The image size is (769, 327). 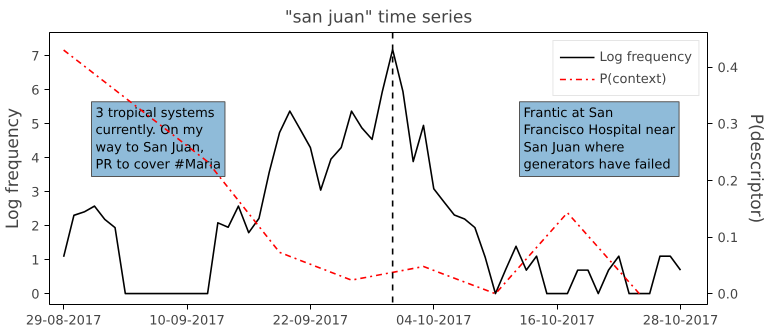 What do you see at coordinates (35, 295) in the screenshot?
I see `y-tick-label: 0` at bounding box center [35, 295].